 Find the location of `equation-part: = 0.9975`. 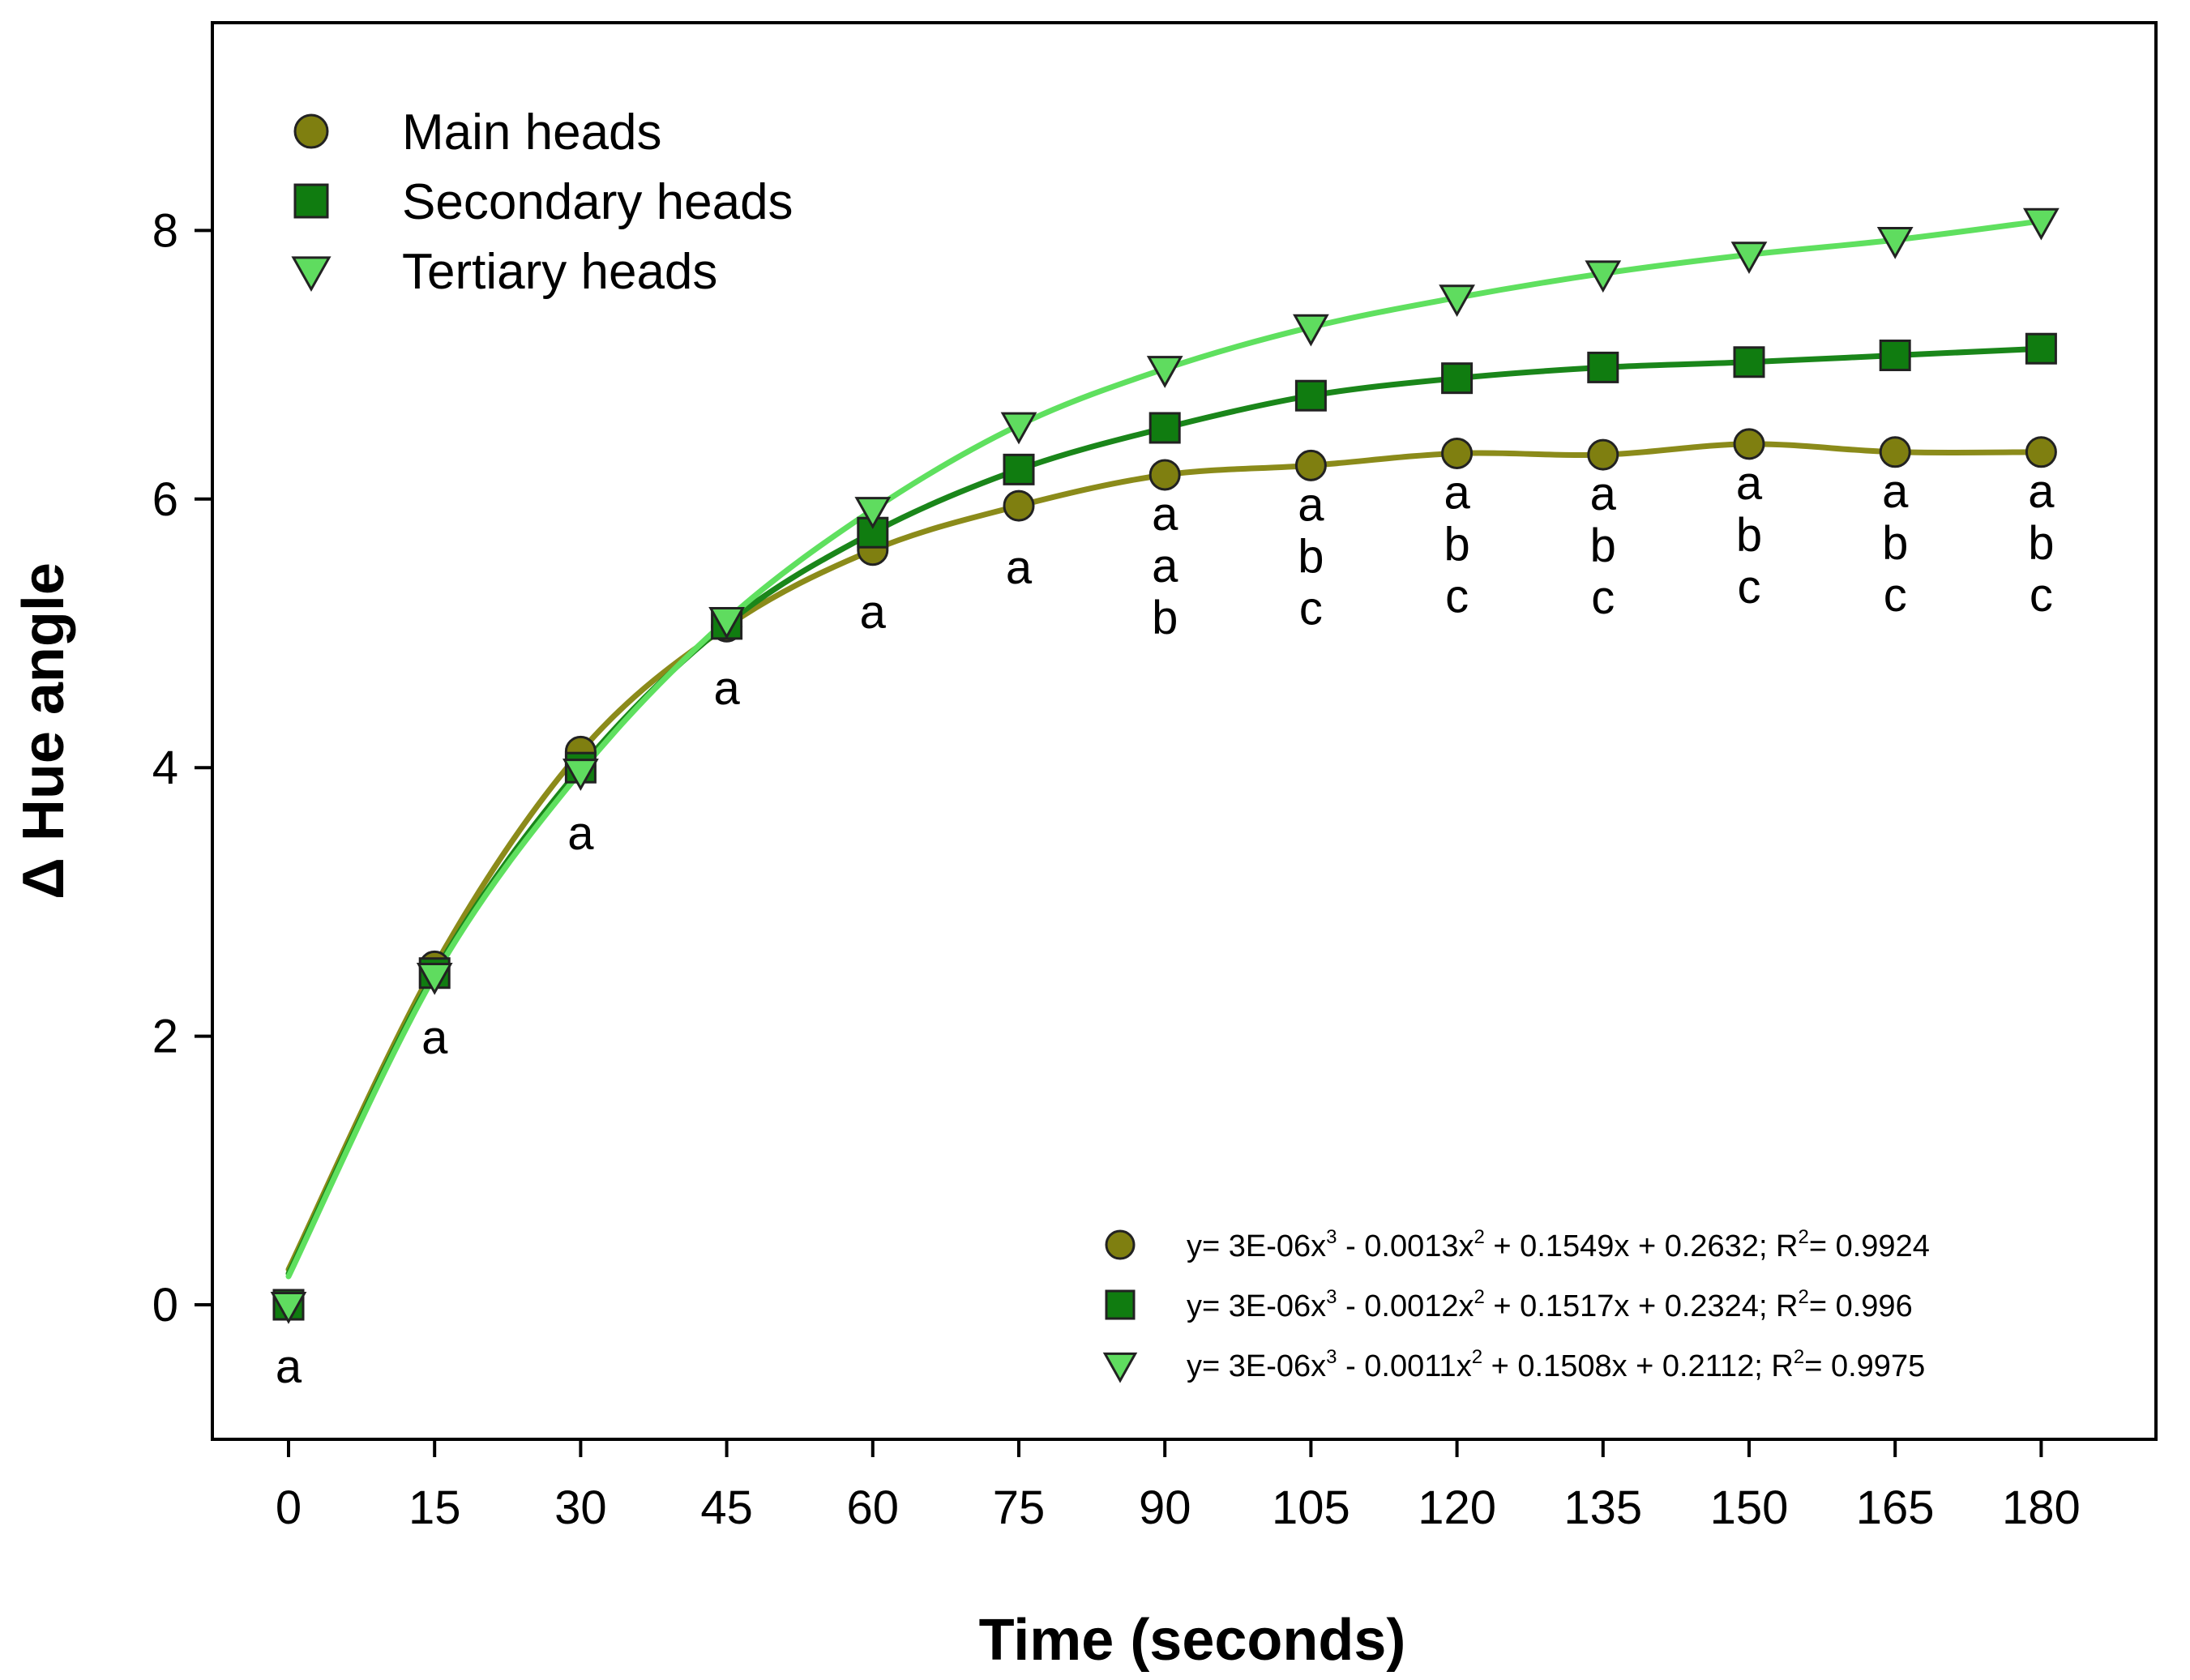

equation-part: = 0.9975 is located at coordinates (1864, 1366).